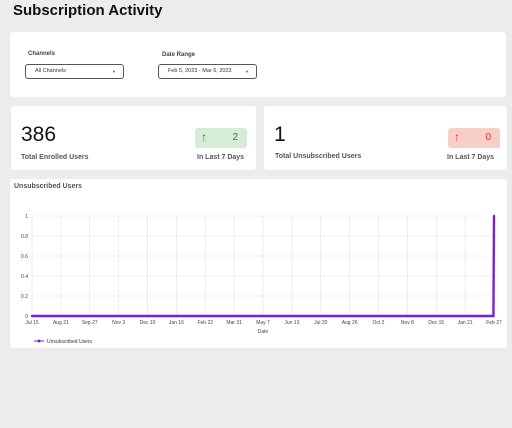 Image resolution: width=512 pixels, height=428 pixels. Describe the element at coordinates (350, 323) in the screenshot. I see `x-tick-label: Aug 26` at that location.